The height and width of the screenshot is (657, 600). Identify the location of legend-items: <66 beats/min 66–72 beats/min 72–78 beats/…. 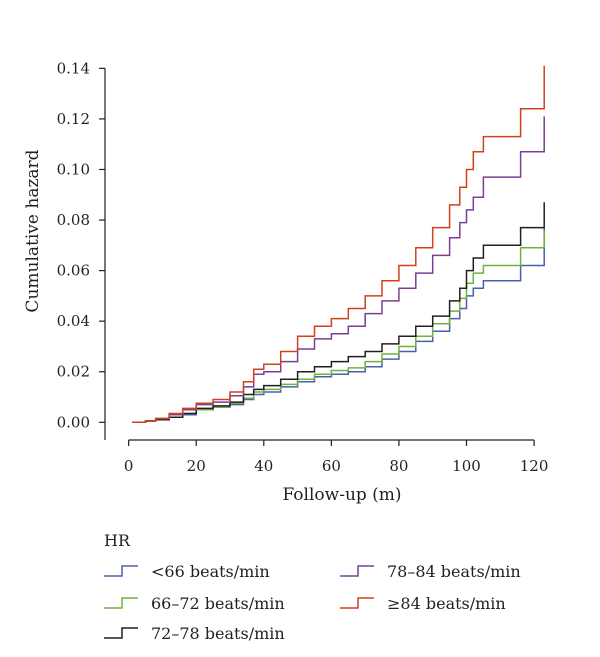
(312, 602).